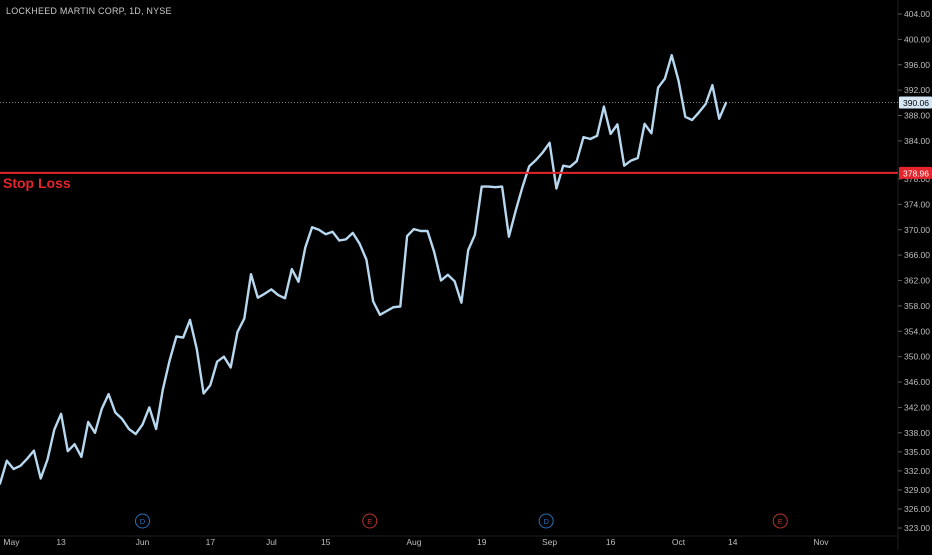  I want to click on stop-loss-price-label: 378.96, so click(916, 173).